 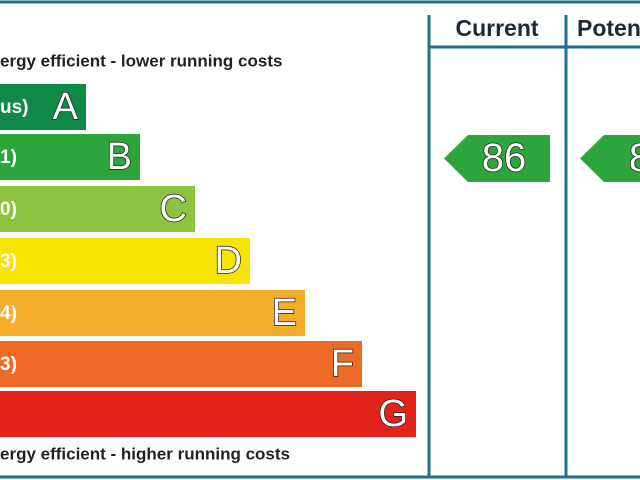 I want to click on band-range: 4), so click(x=8, y=313).